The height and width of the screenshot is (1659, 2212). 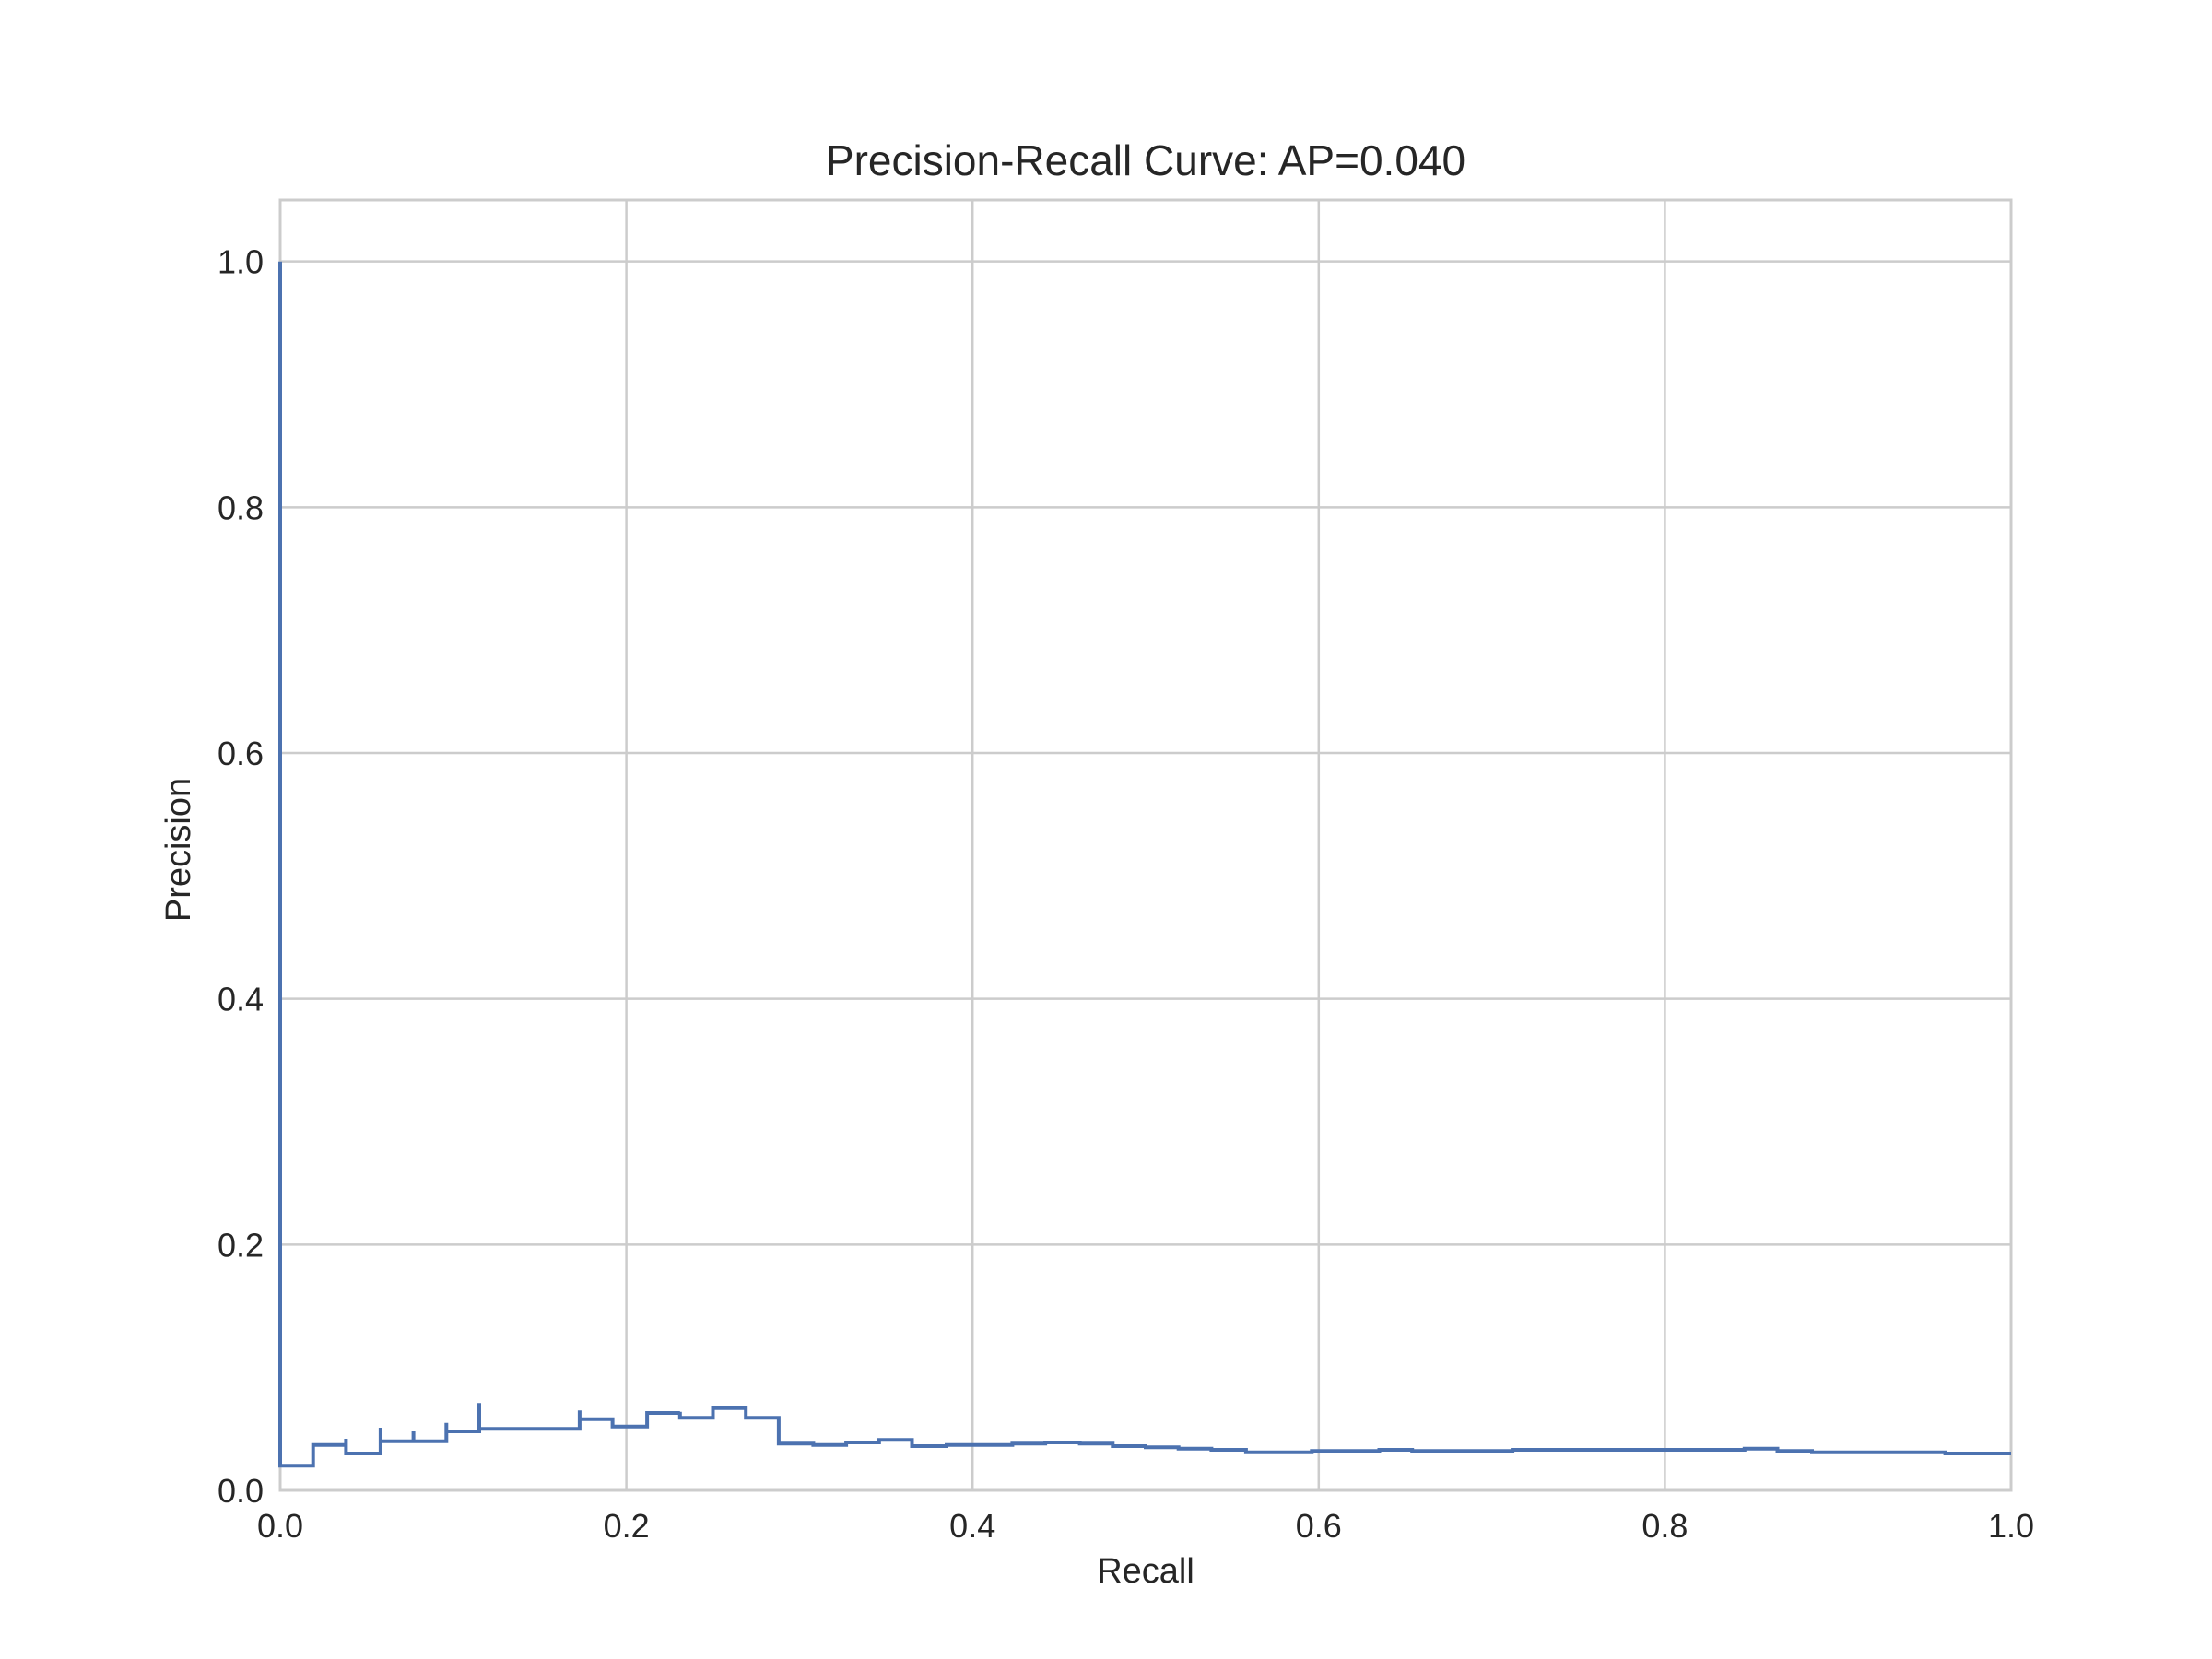 I want to click on x-axis-ticks: 0.0 0.2 0.4 0.6 0.8 1.0, so click(x=1145, y=1526).